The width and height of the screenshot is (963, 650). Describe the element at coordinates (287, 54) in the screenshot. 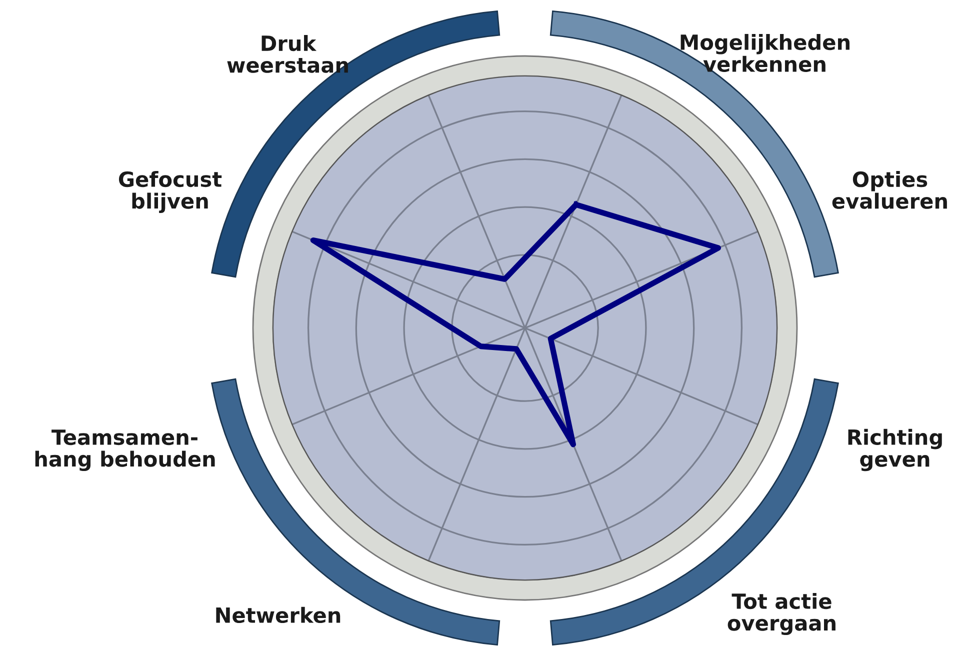

I see `spoke-label: Druk weerstaan` at that location.